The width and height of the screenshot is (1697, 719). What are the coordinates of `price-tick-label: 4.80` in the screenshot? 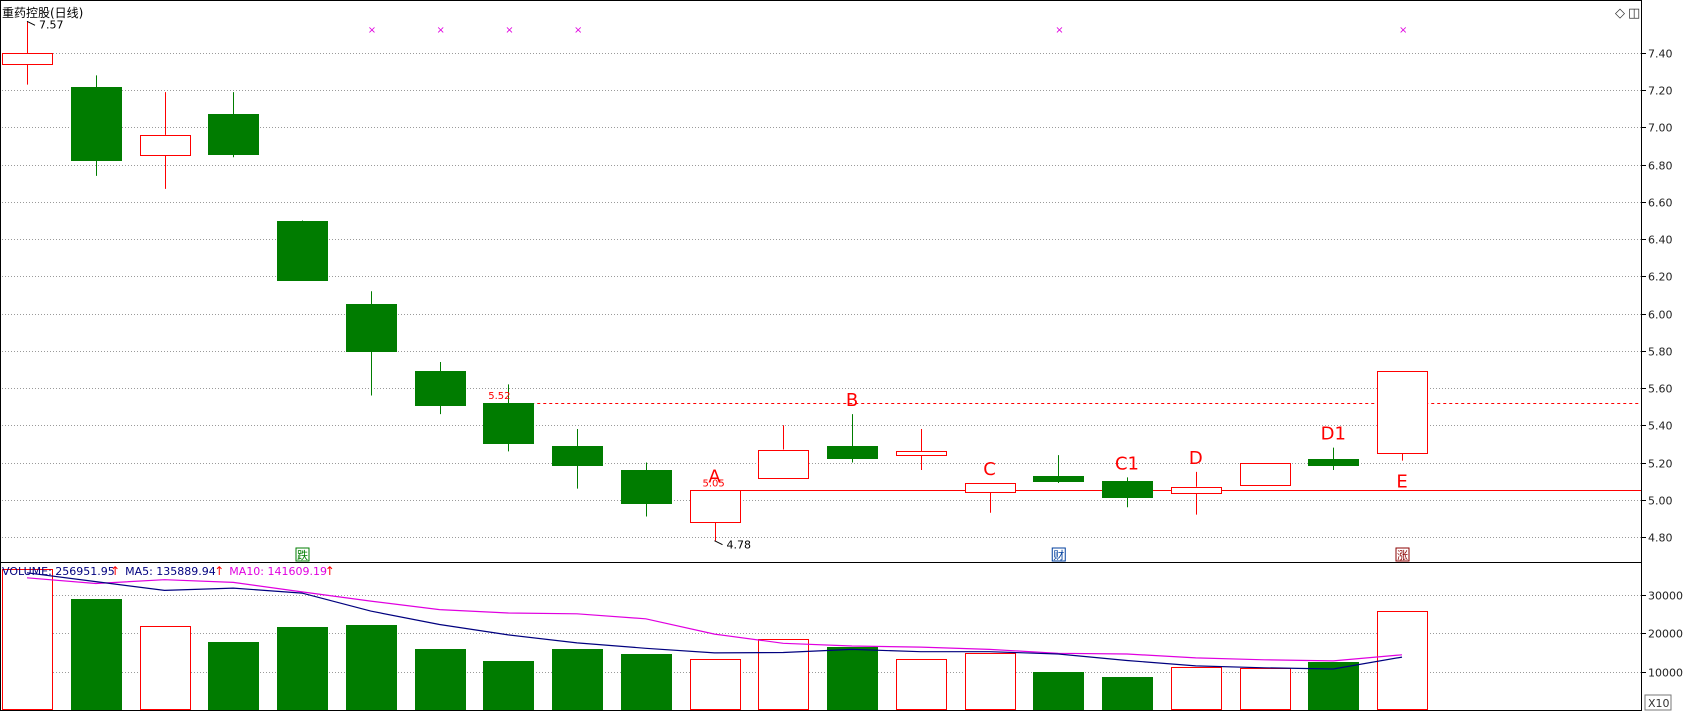 It's located at (1660, 538).